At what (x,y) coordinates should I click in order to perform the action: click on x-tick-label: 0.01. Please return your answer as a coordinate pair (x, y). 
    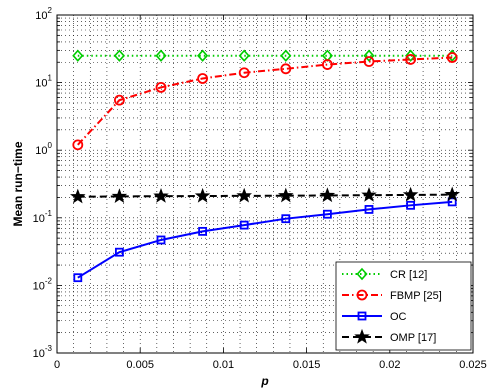
    Looking at the image, I should click on (223, 365).